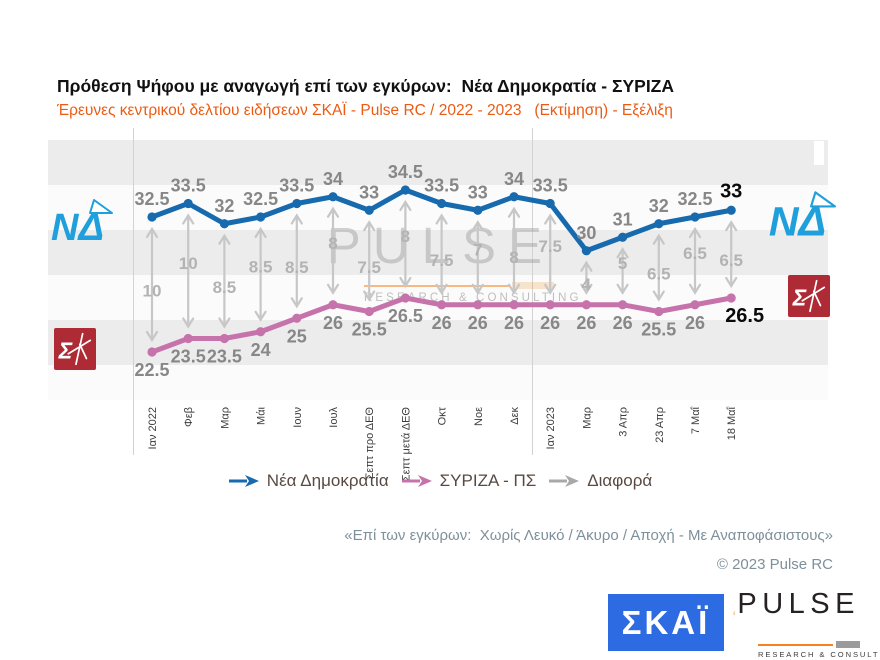 The image size is (880, 660). I want to click on legend-item-1: ΣΥΡΙΖΑ - ΠΣ, so click(469, 481).